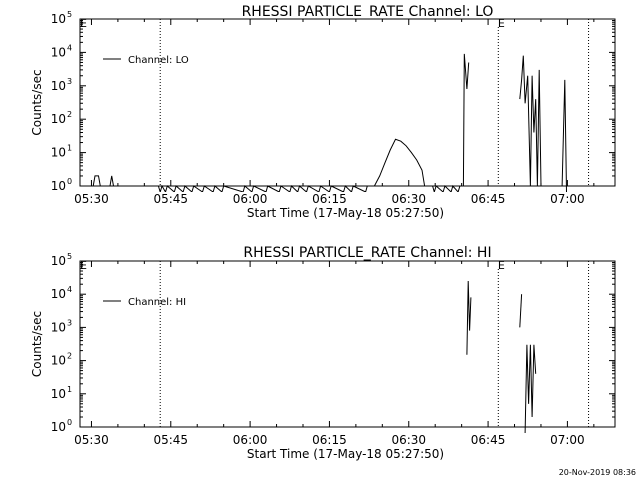  I want to click on chart-title: RHESSI PARTICLE_RATE Channel: HI, so click(367, 253).